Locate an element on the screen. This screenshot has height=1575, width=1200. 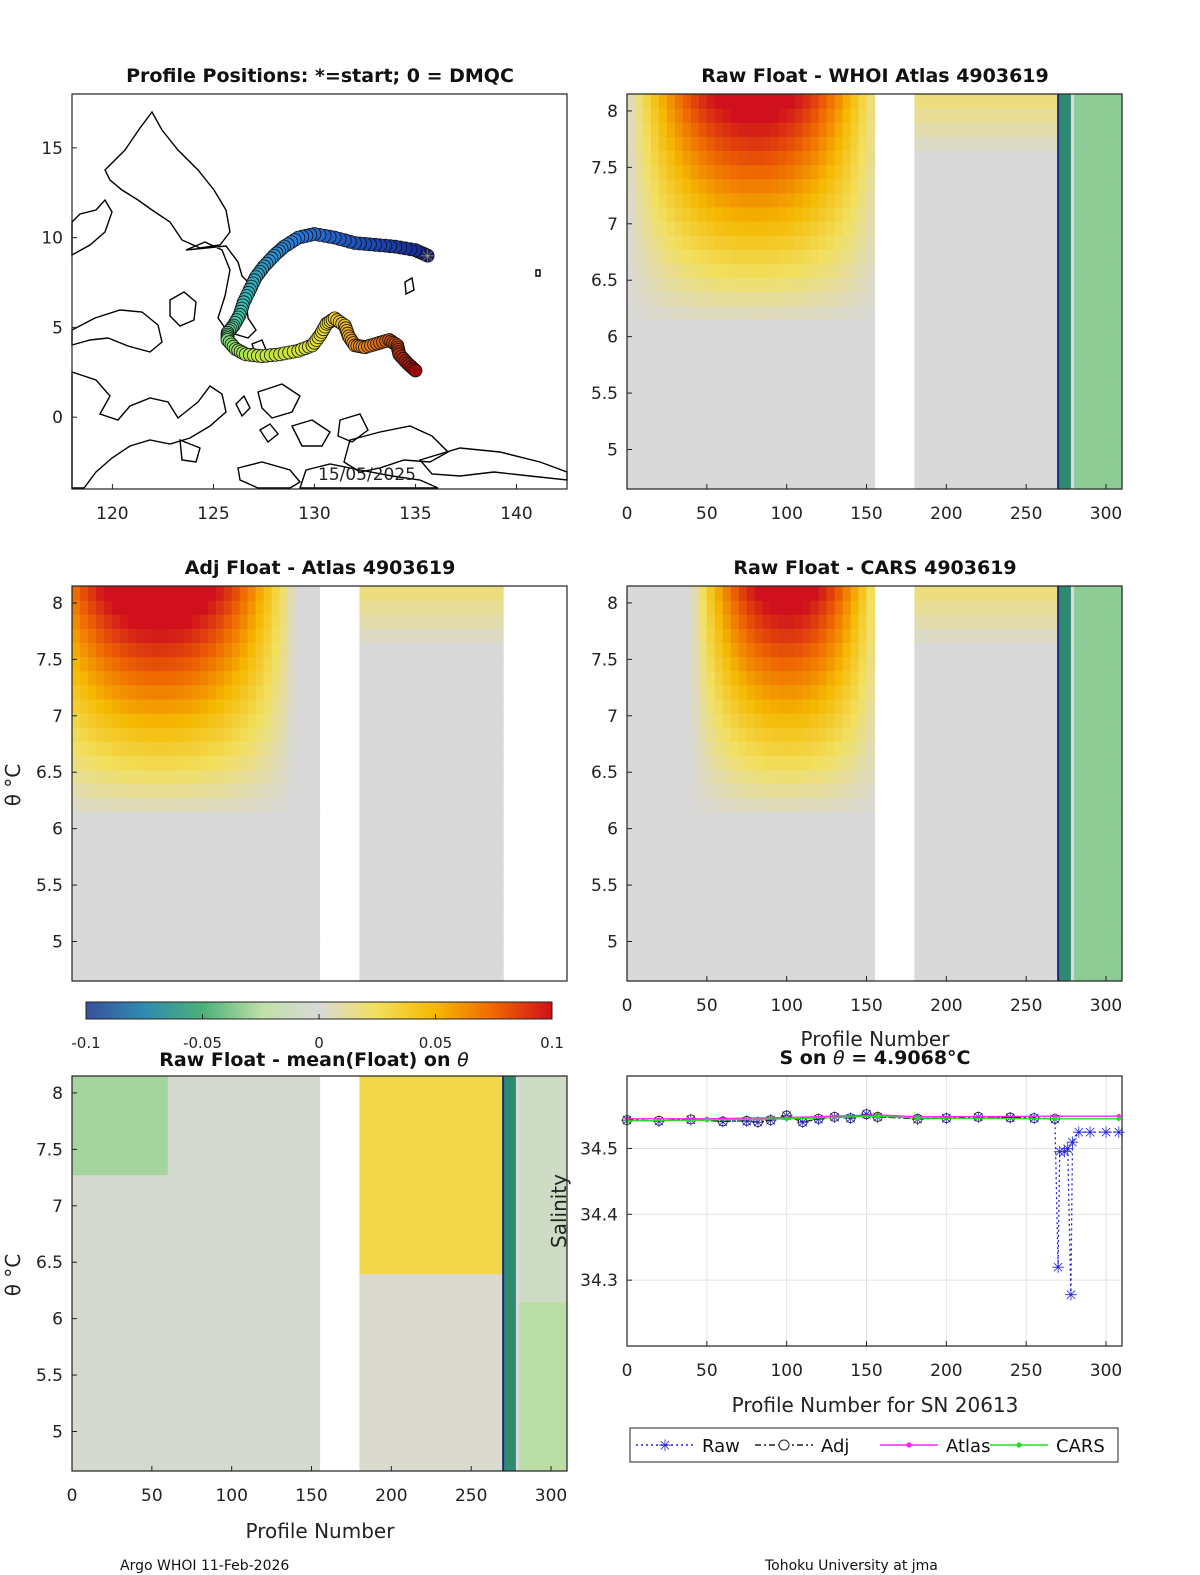
y-tick-label: 5 is located at coordinates (612, 451).